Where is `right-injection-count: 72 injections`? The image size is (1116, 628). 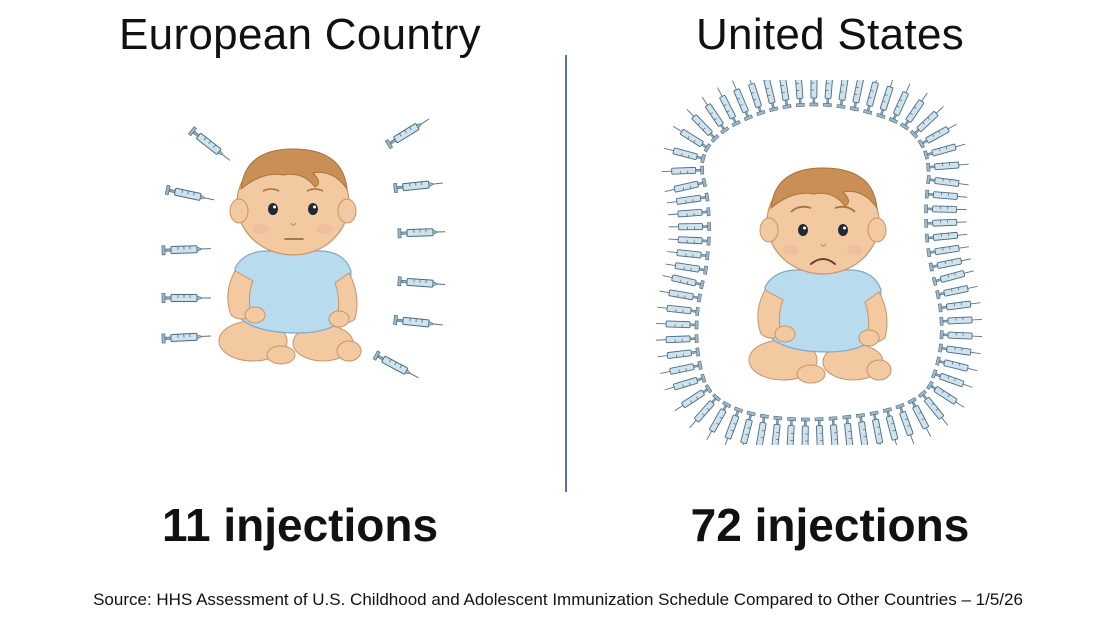
right-injection-count: 72 injections is located at coordinates (830, 525).